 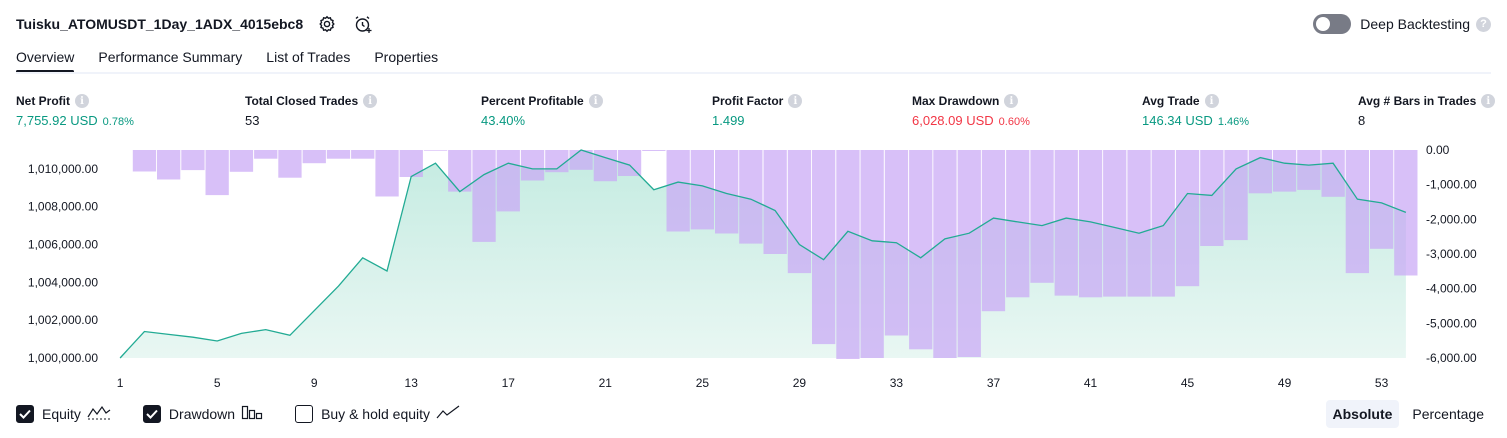 I want to click on metric-label: Profit Factor, so click(x=748, y=101).